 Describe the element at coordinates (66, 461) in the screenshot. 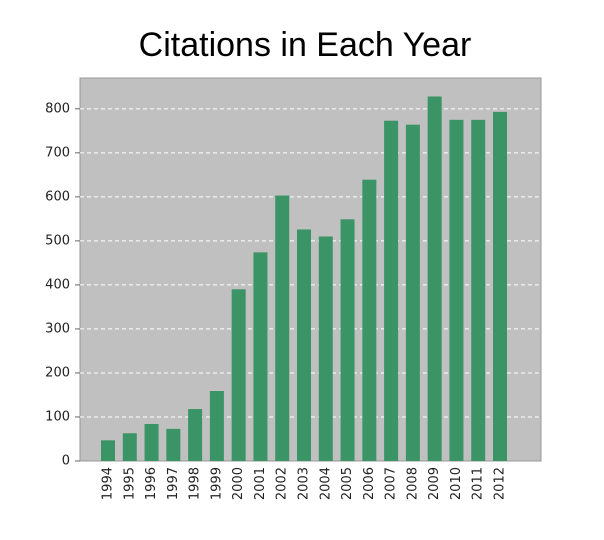

I see `y-tick-label: 0` at that location.